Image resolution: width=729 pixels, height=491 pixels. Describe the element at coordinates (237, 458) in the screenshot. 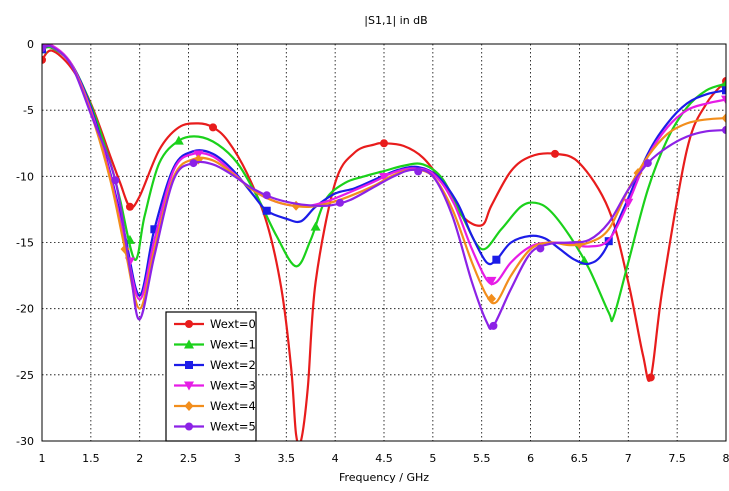

I see `x-tick-label: 3` at that location.